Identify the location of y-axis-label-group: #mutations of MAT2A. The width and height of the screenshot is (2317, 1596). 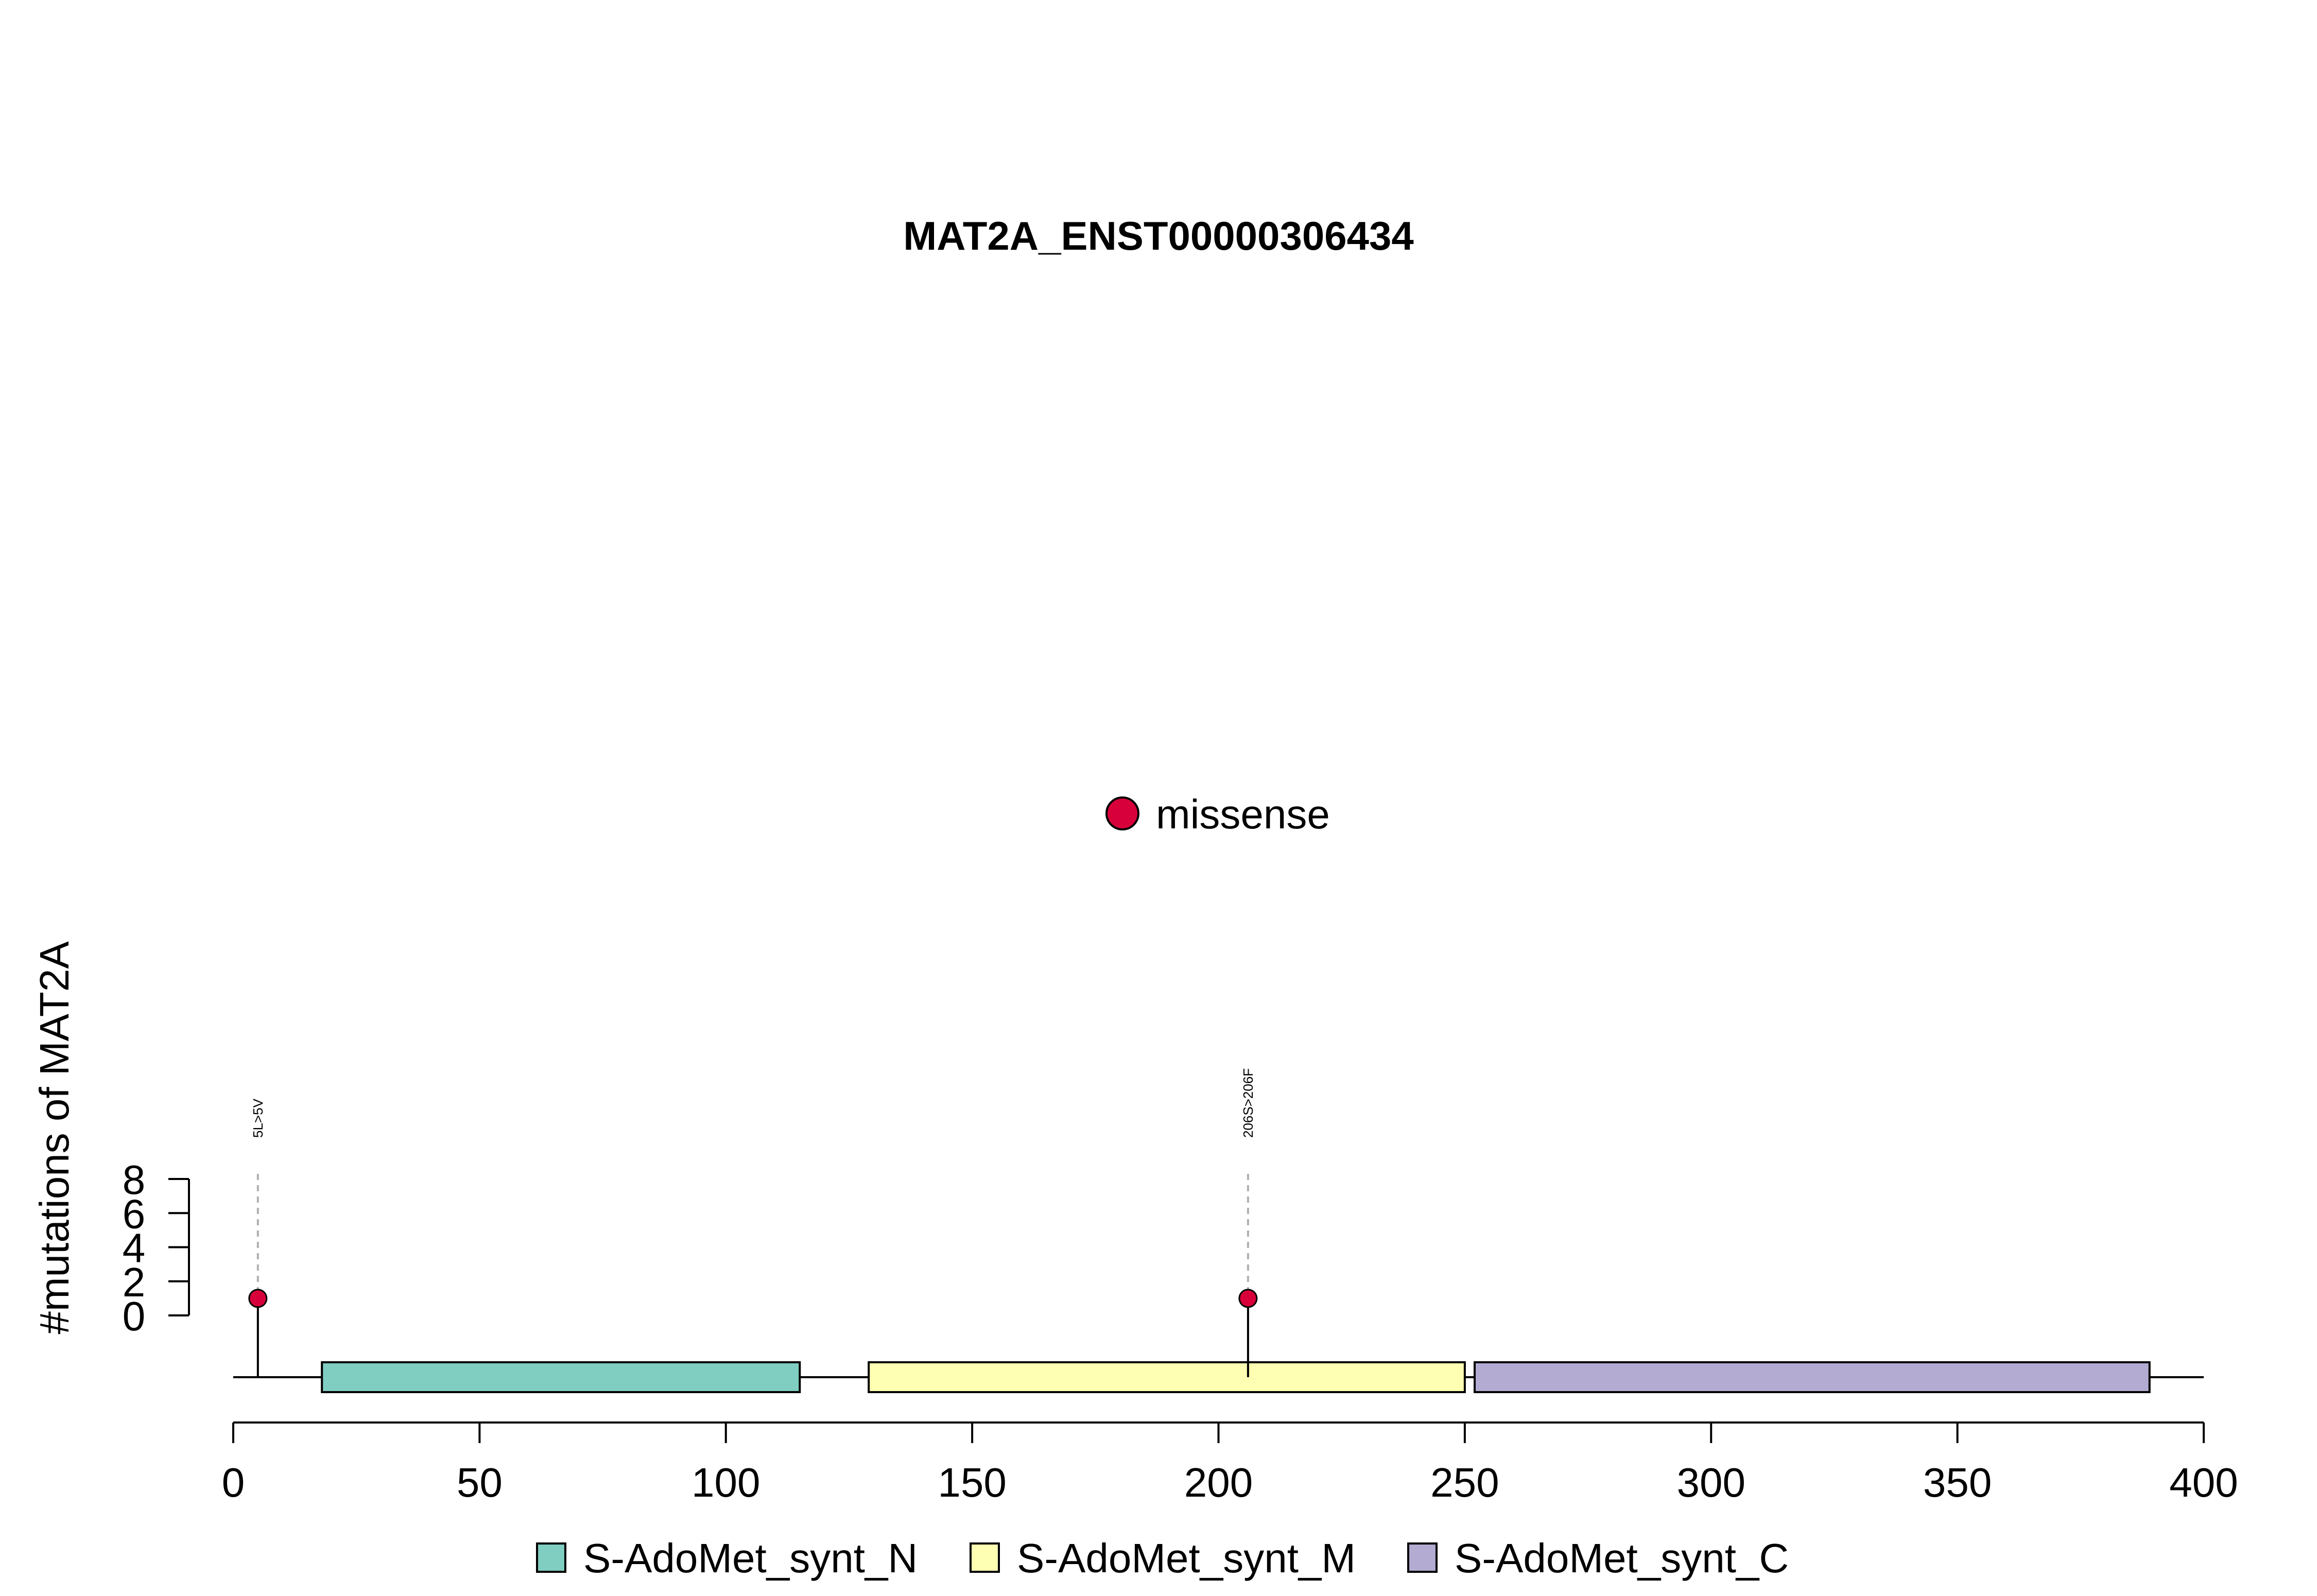
(54, 1138).